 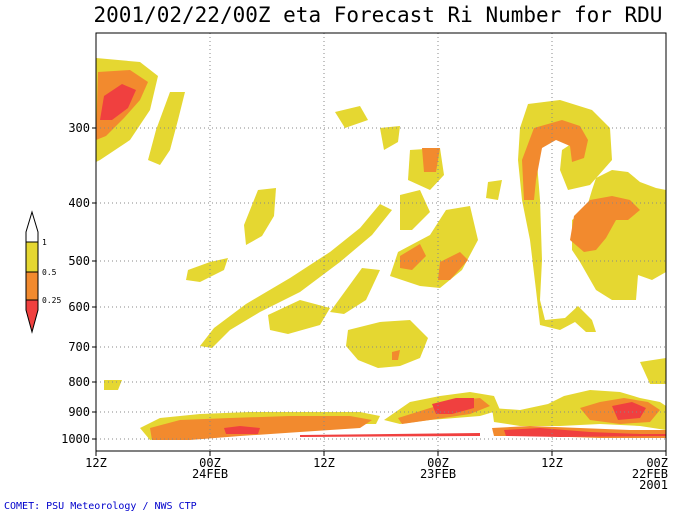 What do you see at coordinates (79, 261) in the screenshot?
I see `y-tick-label: 500` at bounding box center [79, 261].